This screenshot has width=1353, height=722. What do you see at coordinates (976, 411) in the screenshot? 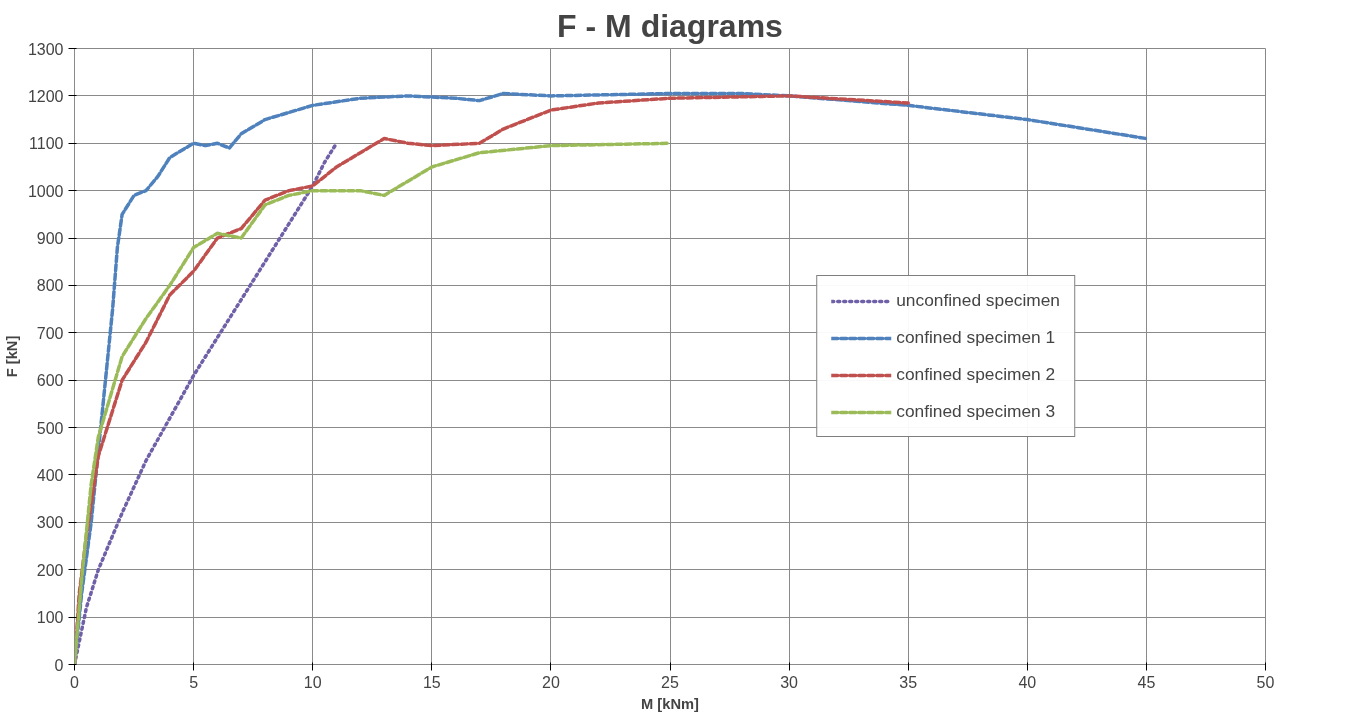
I see `legend-label: confined specimen 3` at bounding box center [976, 411].